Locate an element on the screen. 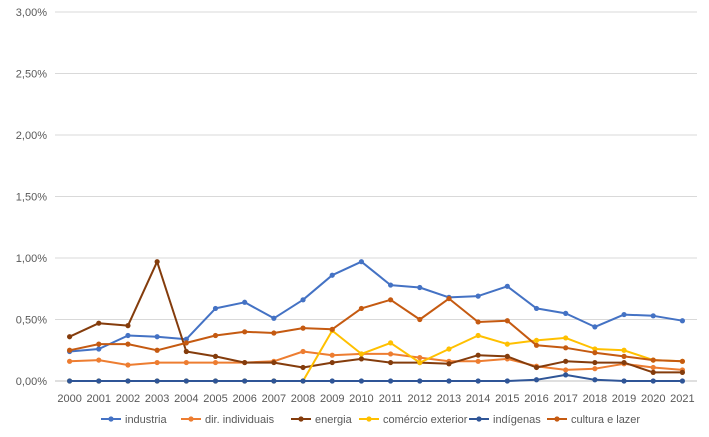 The image size is (709, 437). legend-label: dir. individuais is located at coordinates (240, 420).